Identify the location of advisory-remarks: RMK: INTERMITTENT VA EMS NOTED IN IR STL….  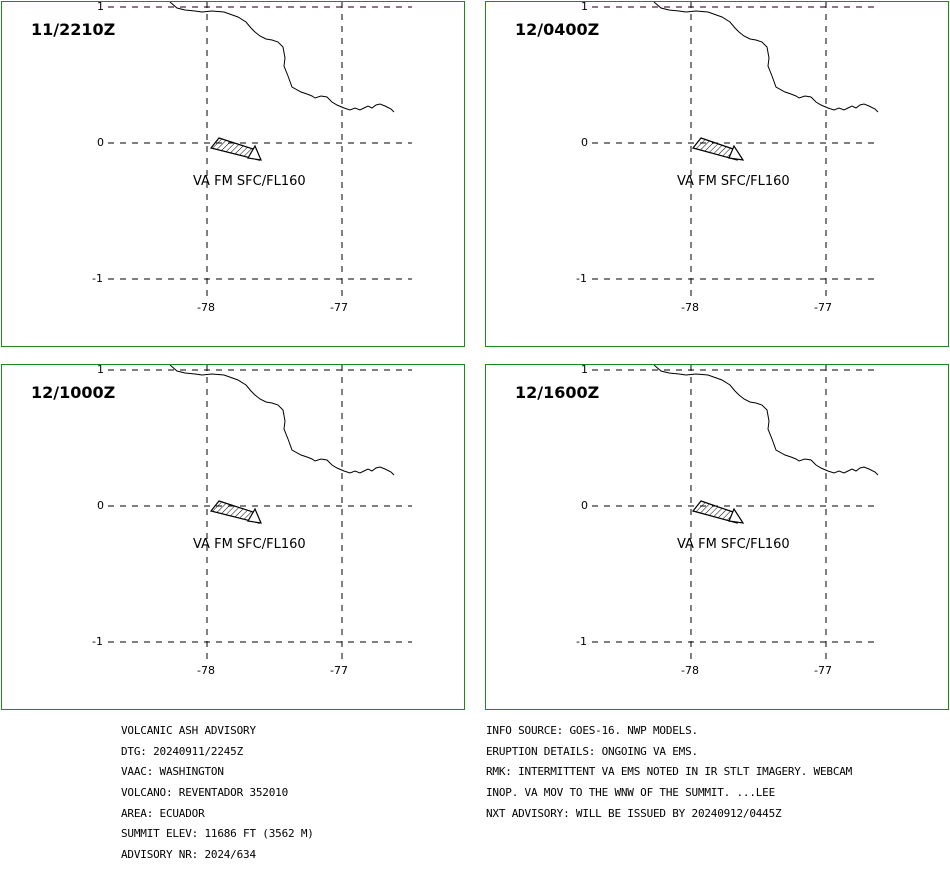
(669, 772).